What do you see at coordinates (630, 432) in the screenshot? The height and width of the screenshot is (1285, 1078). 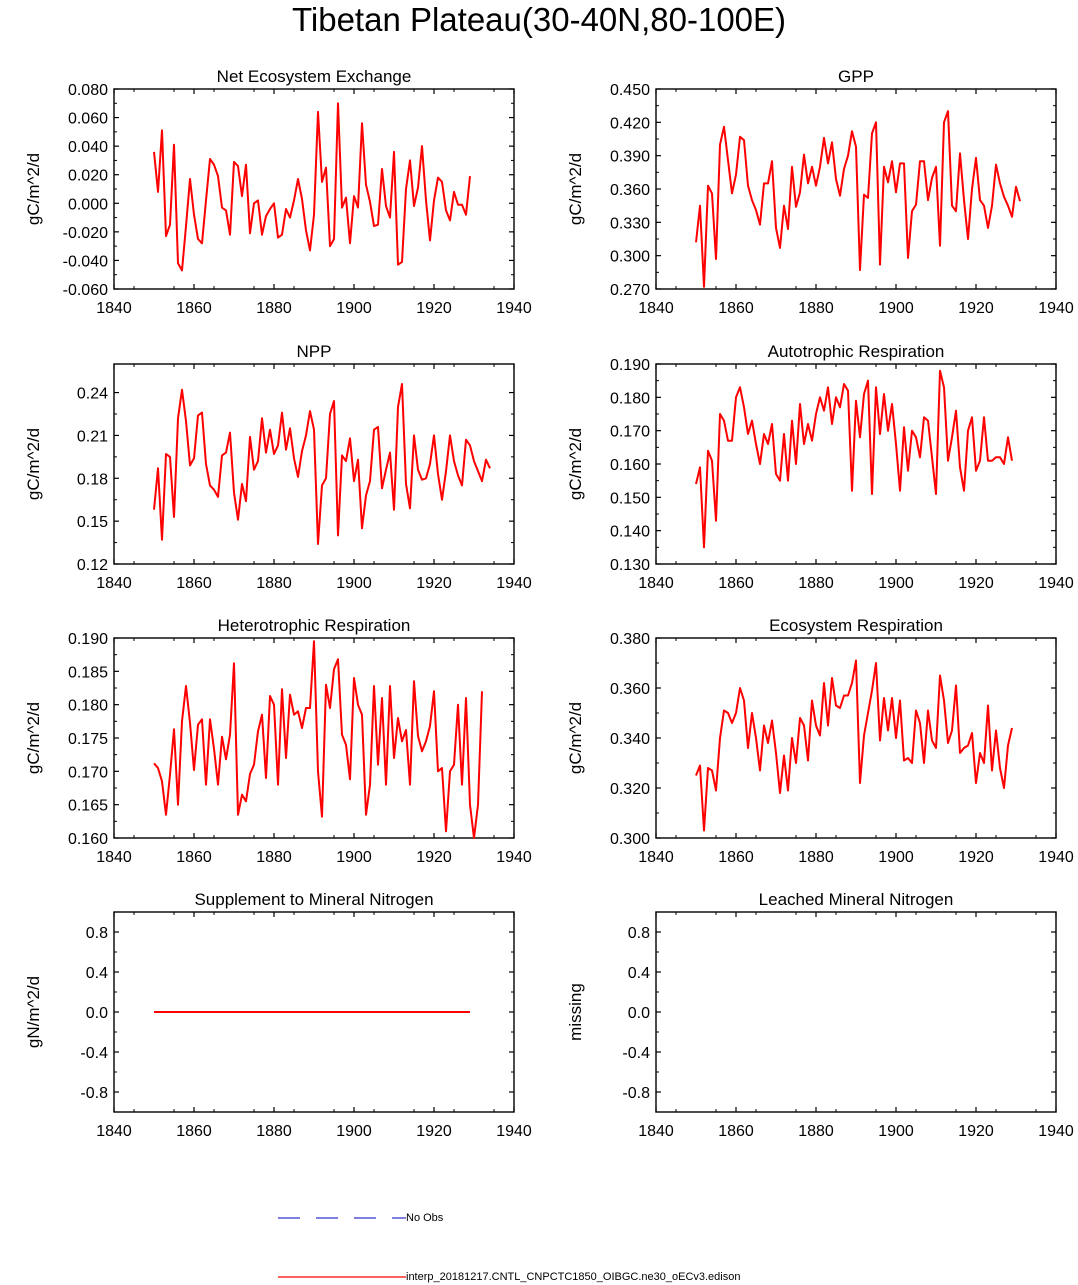 I see `y-tick-label: 0.170` at bounding box center [630, 432].